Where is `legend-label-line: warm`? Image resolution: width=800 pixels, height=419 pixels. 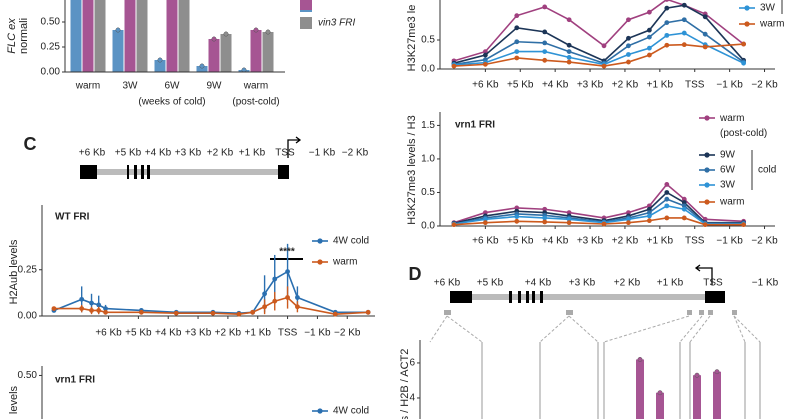 legend-label-line: warm is located at coordinates (731, 118).